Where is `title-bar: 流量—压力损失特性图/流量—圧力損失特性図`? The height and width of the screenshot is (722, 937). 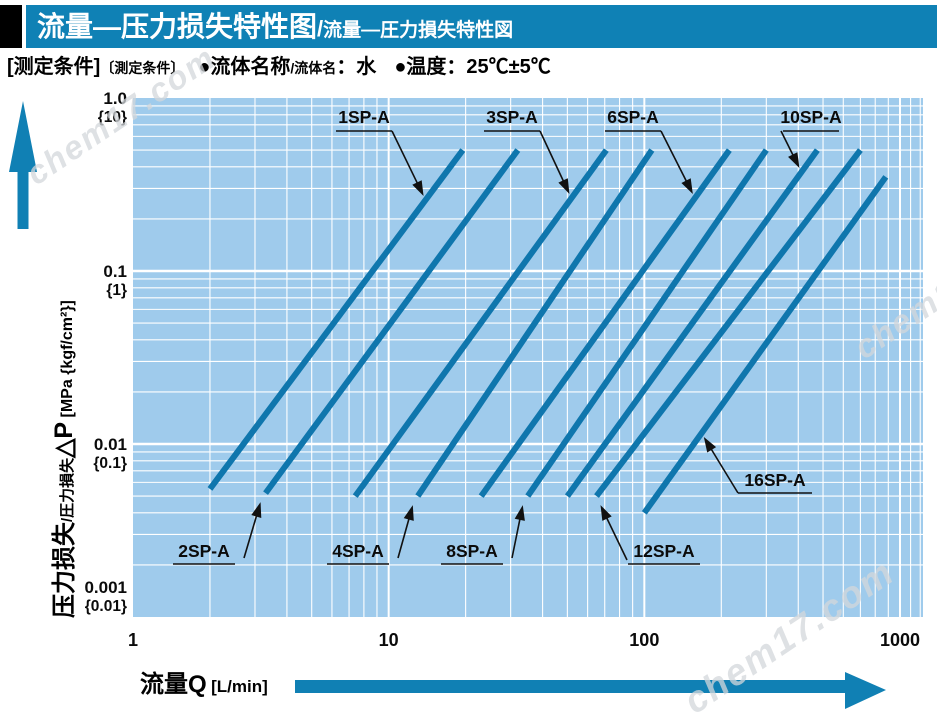 title-bar: 流量—压力损失特性图/流量—圧力損失特性図 is located at coordinates (481, 26).